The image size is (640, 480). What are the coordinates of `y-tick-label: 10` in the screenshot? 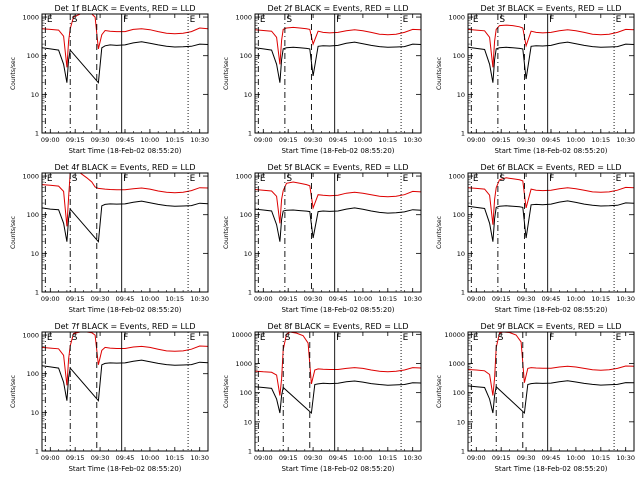 It's located at (248, 422).